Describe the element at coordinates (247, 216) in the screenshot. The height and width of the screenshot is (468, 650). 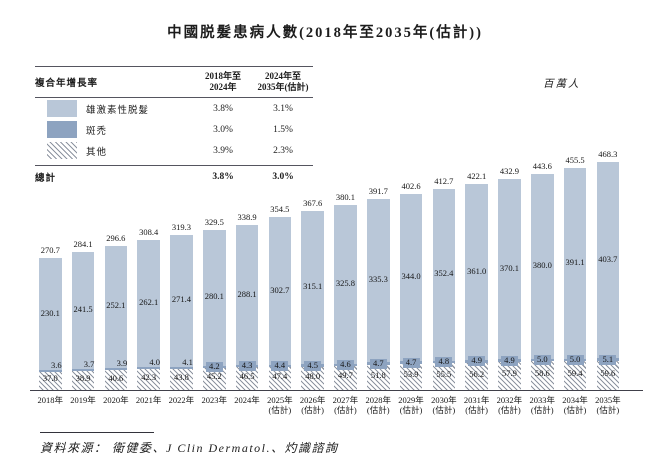
I see `bar-total-label: 338.9` at that location.